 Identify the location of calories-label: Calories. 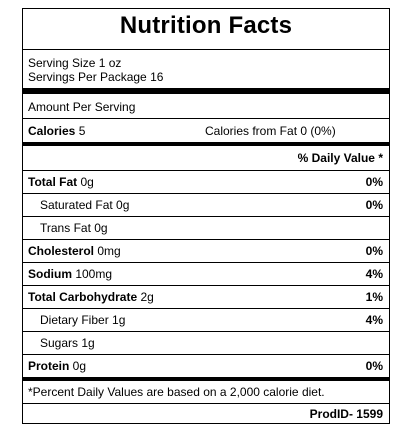
(52, 131).